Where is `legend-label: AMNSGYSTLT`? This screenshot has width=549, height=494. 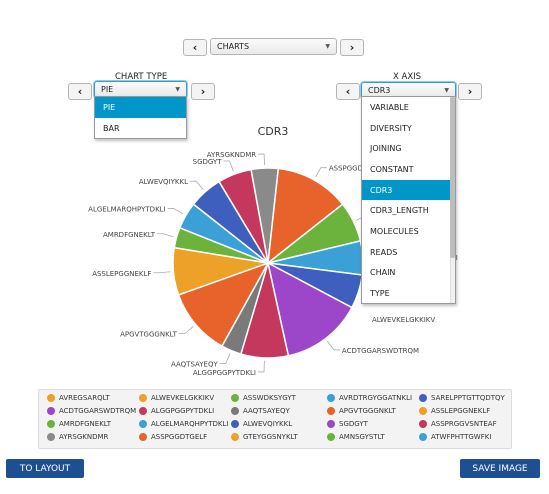
legend-label: AMNSGYSTLT is located at coordinates (362, 437).